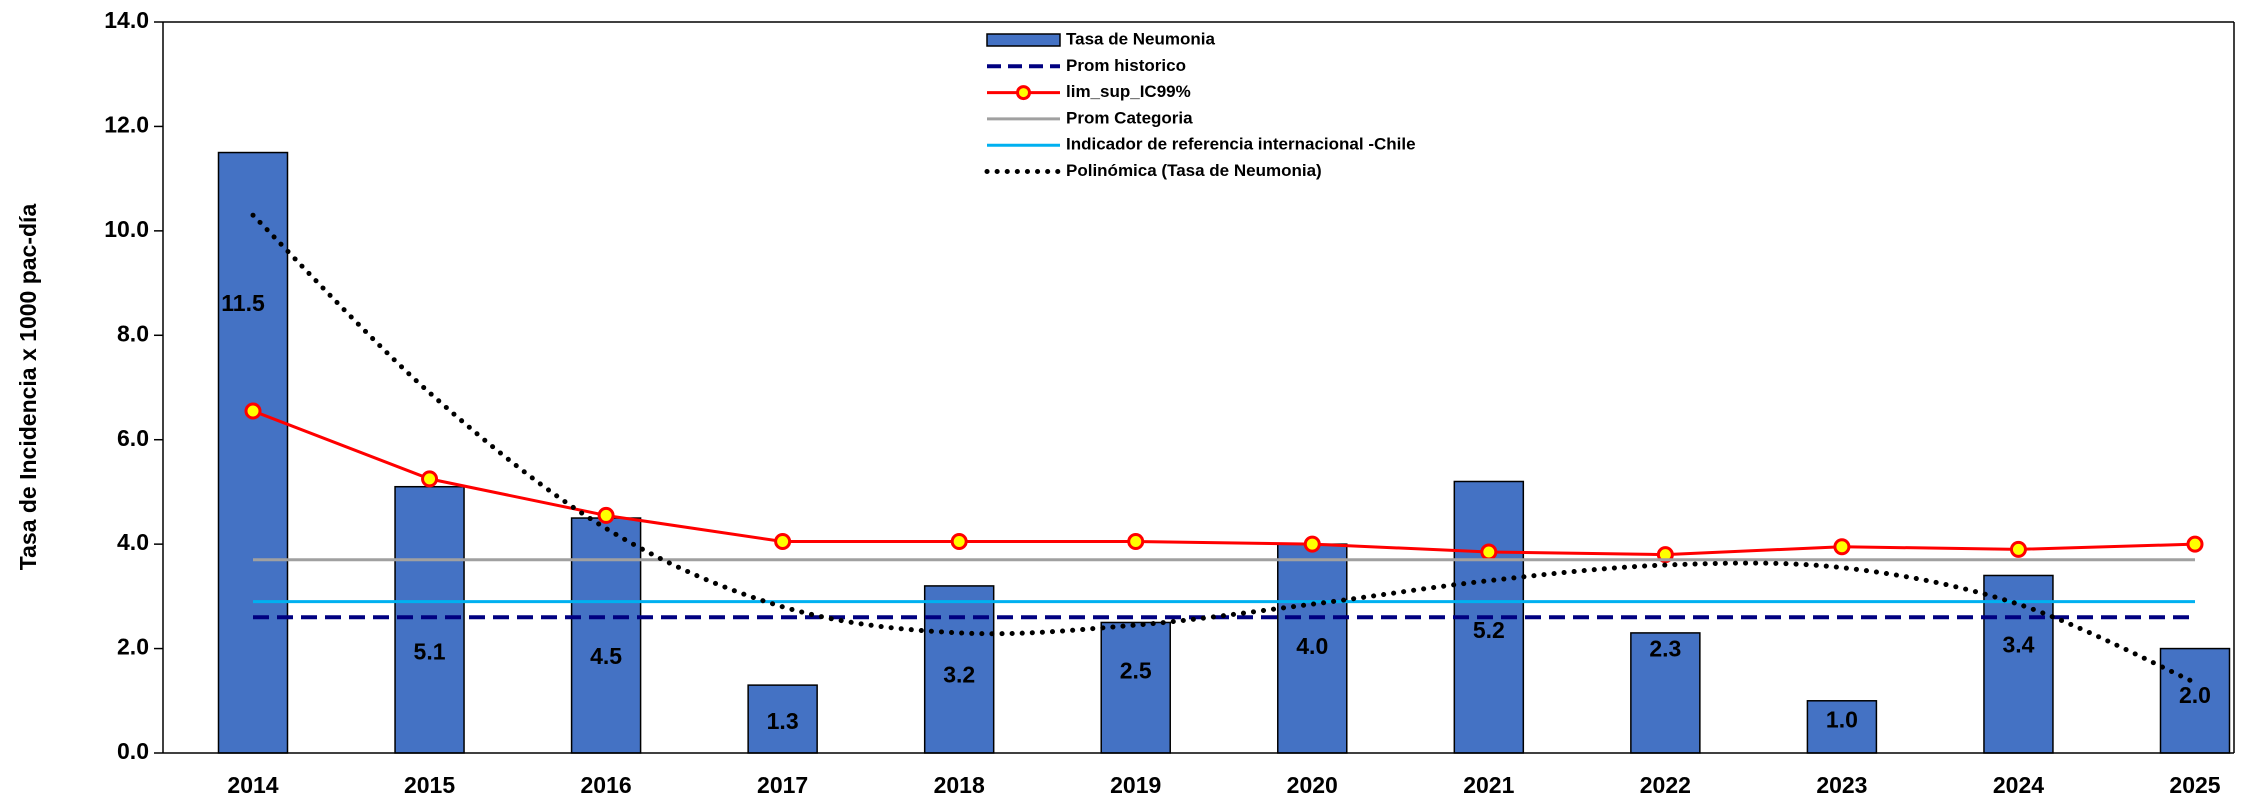  I want to click on x-tick-label: 2018, so click(959, 785).